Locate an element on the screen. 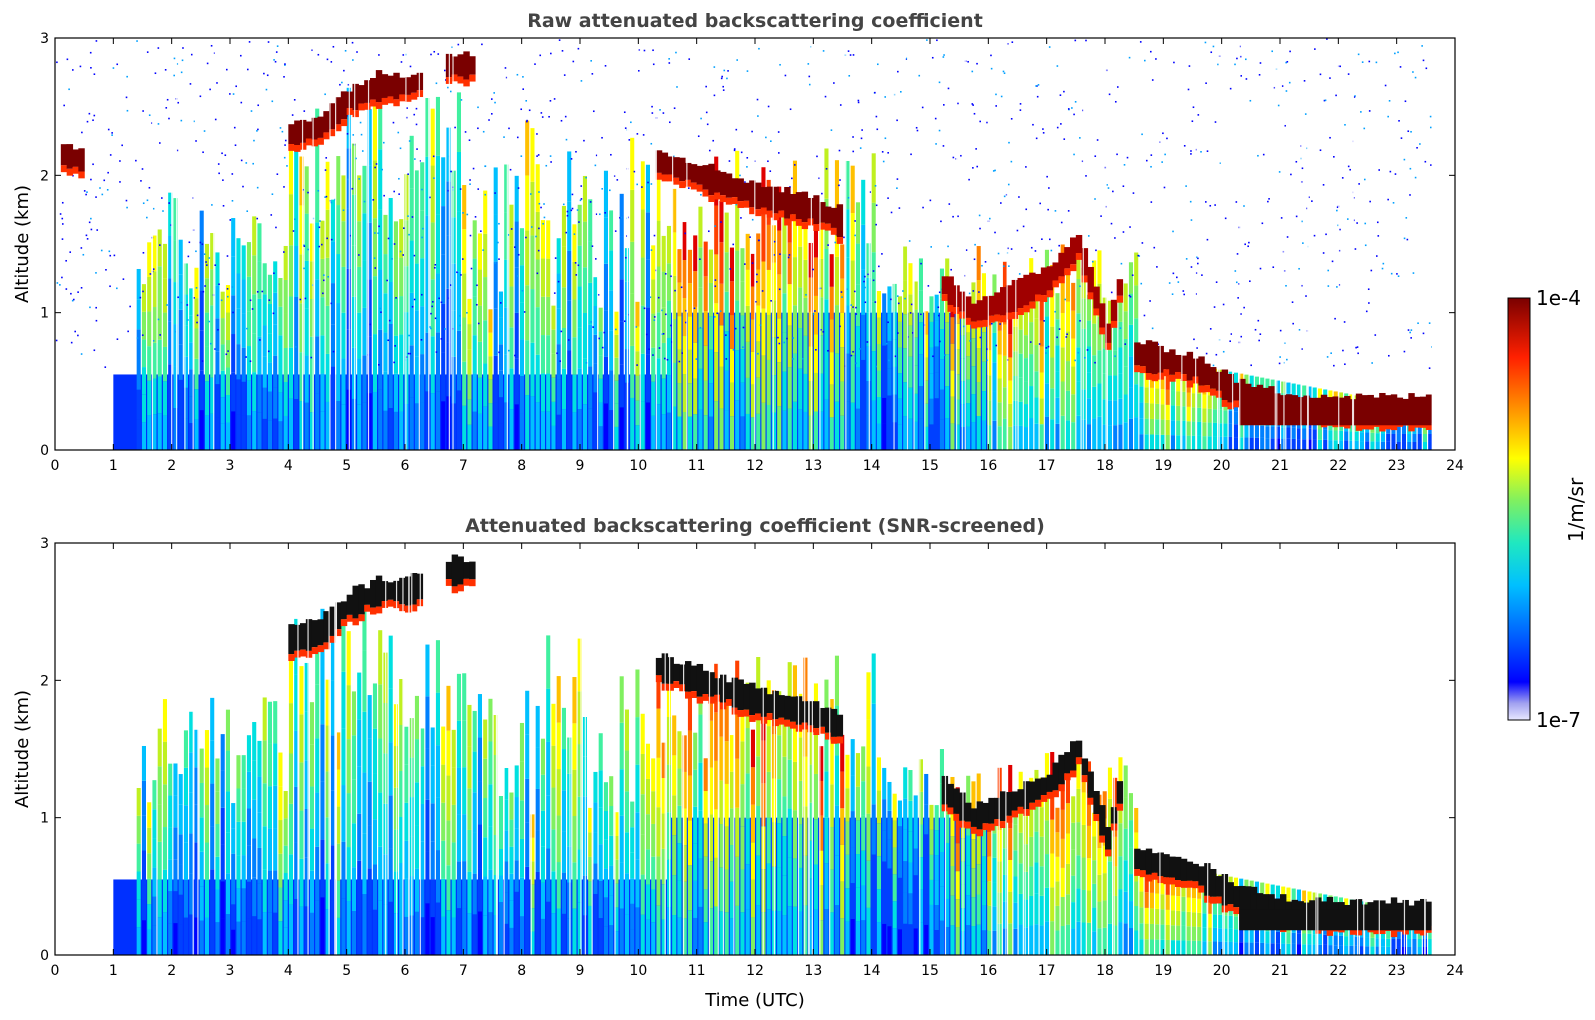 This screenshot has height=1020, width=1595. x-tick-label: 16 is located at coordinates (988, 466).